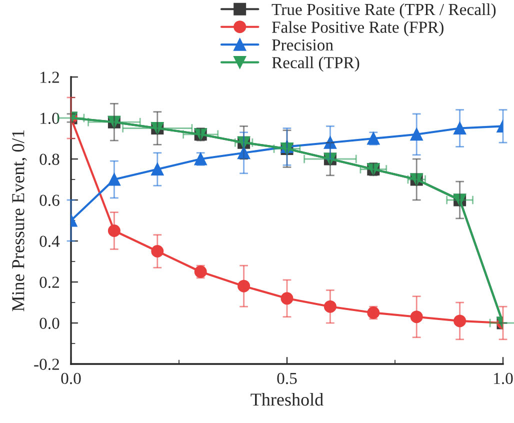 The height and width of the screenshot is (423, 514). Describe the element at coordinates (50, 324) in the screenshot. I see `y-tick-label: 0.0` at that location.